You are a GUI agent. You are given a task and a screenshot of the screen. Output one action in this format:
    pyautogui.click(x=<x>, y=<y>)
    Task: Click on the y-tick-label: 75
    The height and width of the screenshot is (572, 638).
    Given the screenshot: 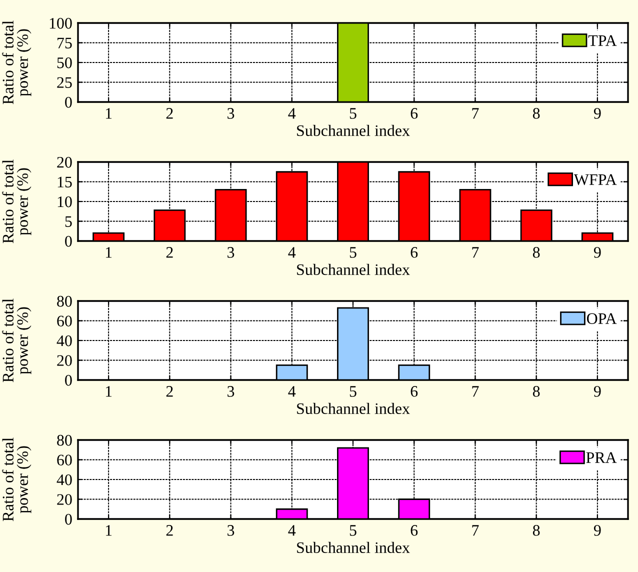 What is the action you would take?
    pyautogui.click(x=65, y=43)
    